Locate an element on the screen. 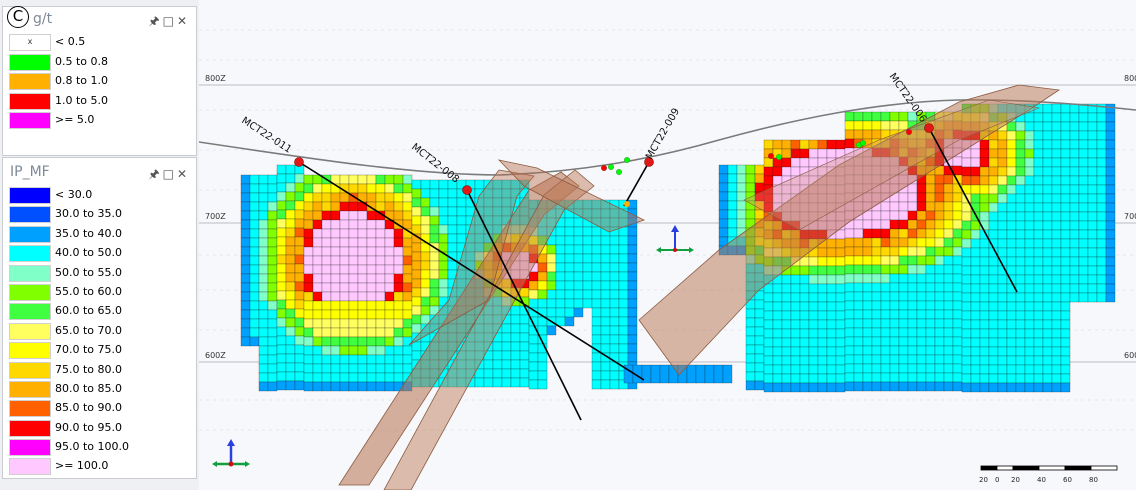 Image resolution: width=1136 pixels, height=494 pixels. scale-bar-tick-label: 0 is located at coordinates (997, 480).